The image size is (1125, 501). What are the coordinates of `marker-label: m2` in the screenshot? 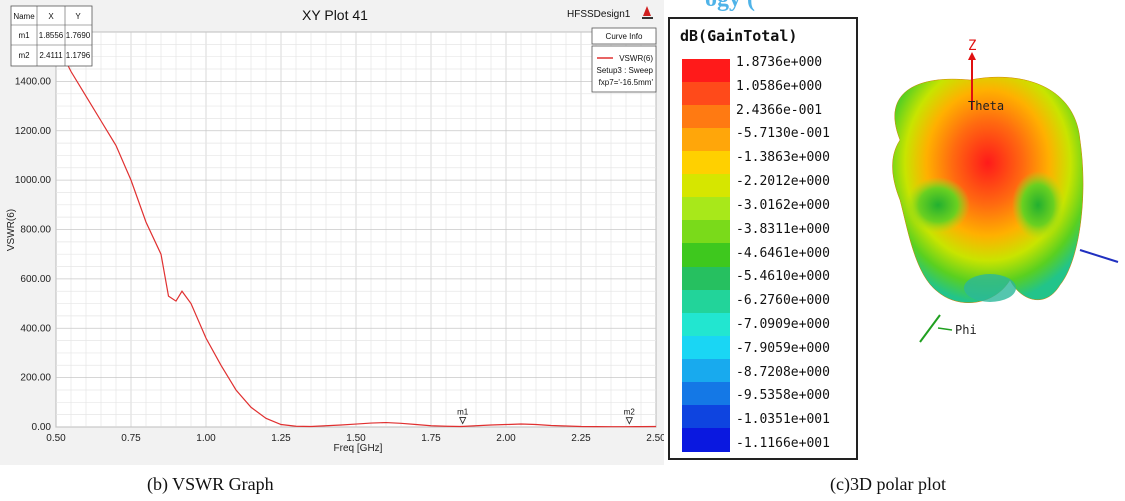 It's located at (630, 412).